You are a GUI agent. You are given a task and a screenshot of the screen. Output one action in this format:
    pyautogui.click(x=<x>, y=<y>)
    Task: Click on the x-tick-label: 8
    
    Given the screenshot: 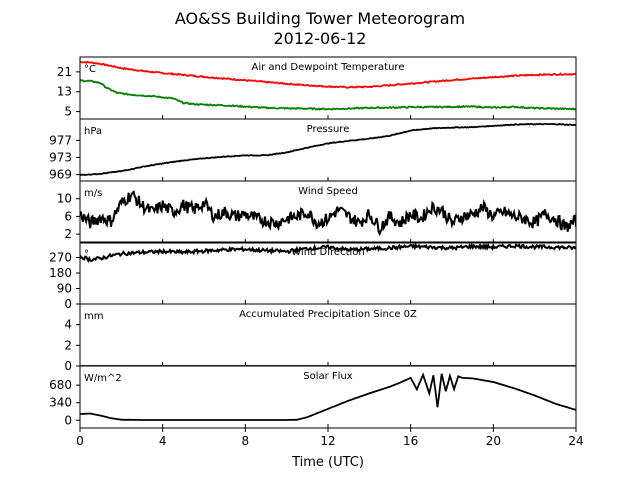 What is the action you would take?
    pyautogui.click(x=246, y=441)
    